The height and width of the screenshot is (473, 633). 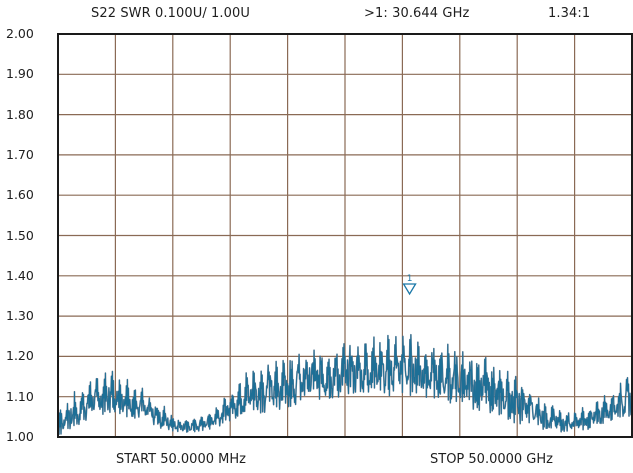 I want to click on y-tick-label: 2.00, so click(x=20, y=33).